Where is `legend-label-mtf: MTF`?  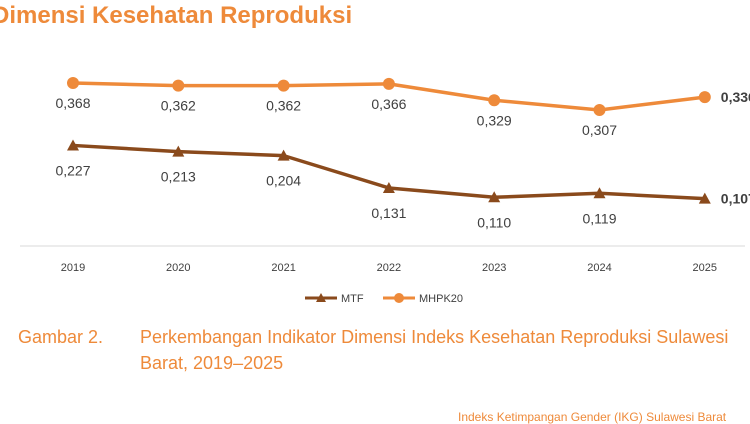
legend-label-mtf: MTF is located at coordinates (352, 299).